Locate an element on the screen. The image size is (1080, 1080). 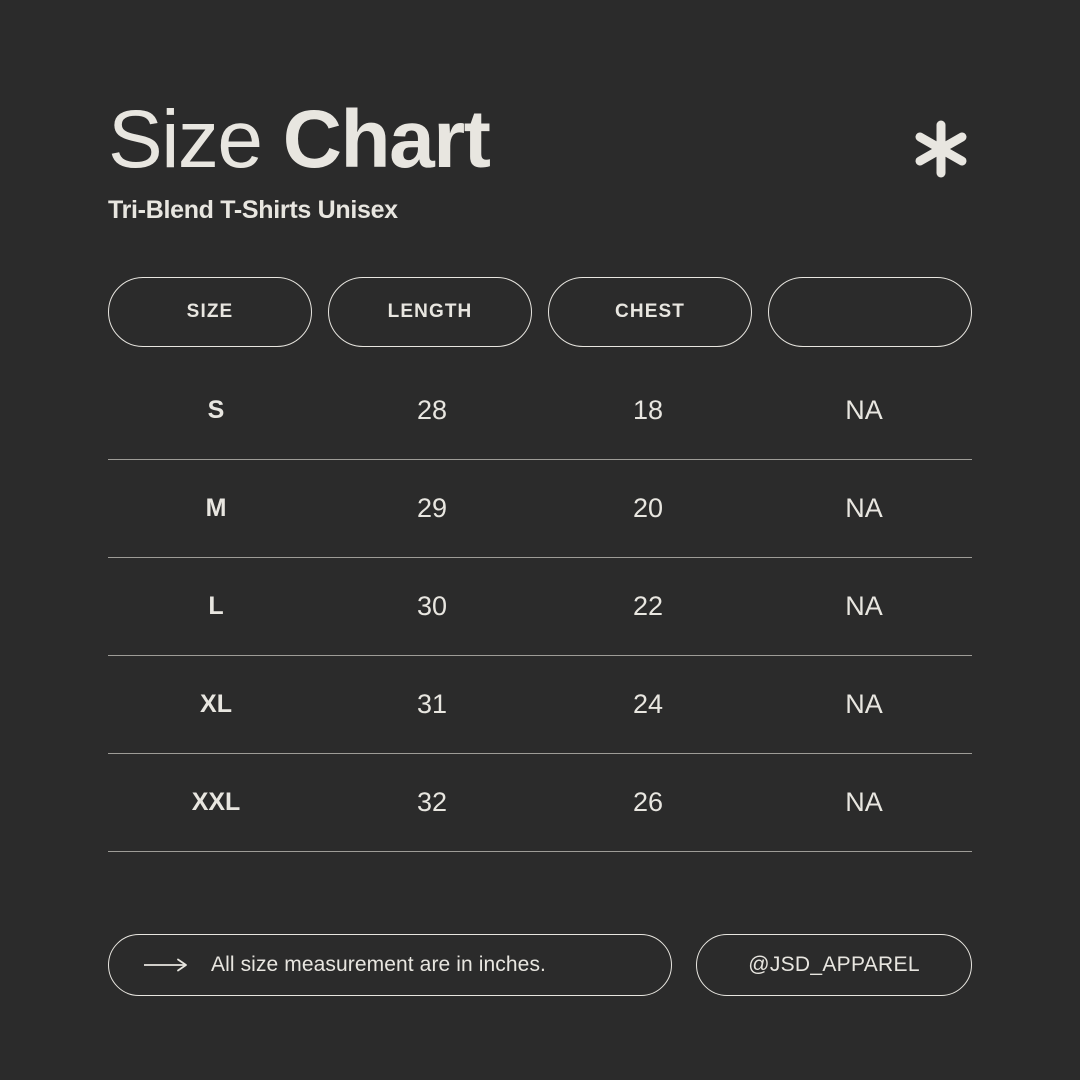
arrow-right-icon is located at coordinates (166, 965).